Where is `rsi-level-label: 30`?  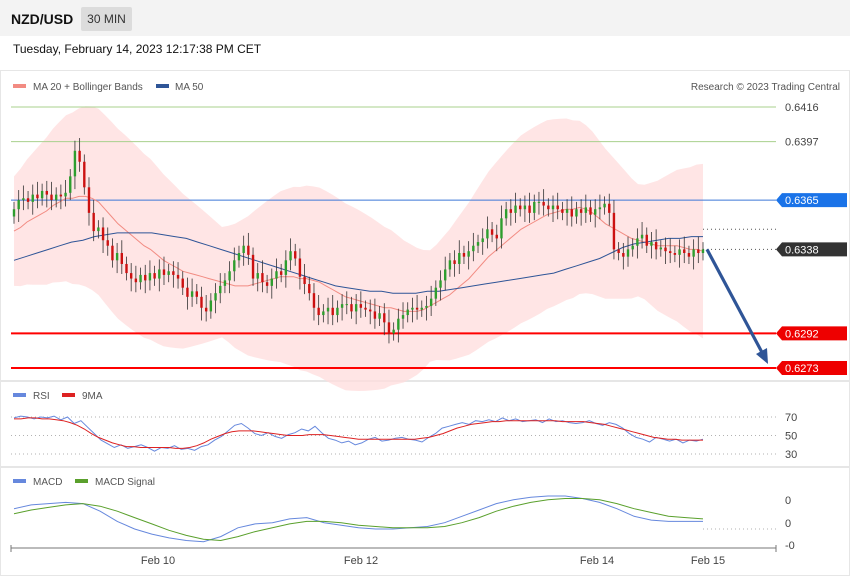 rsi-level-label: 30 is located at coordinates (791, 455).